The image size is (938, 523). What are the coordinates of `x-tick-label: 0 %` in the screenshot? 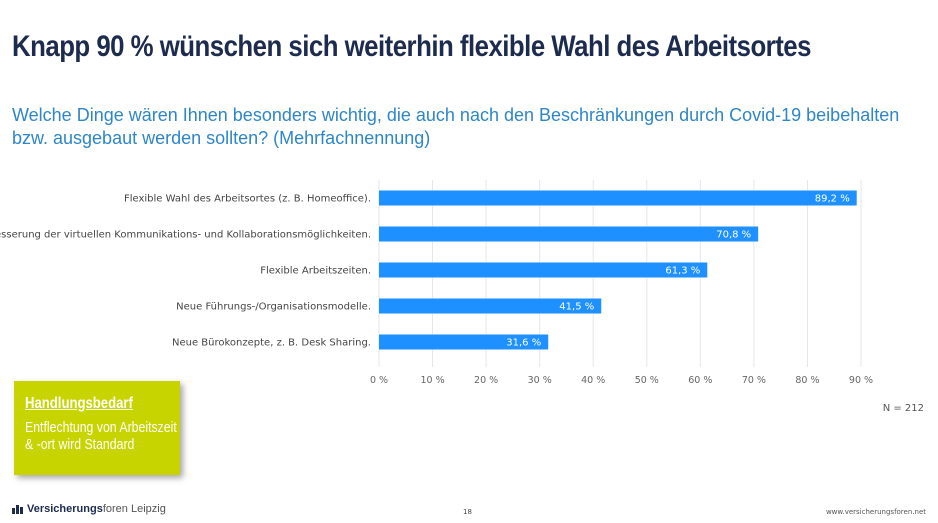 It's located at (379, 380).